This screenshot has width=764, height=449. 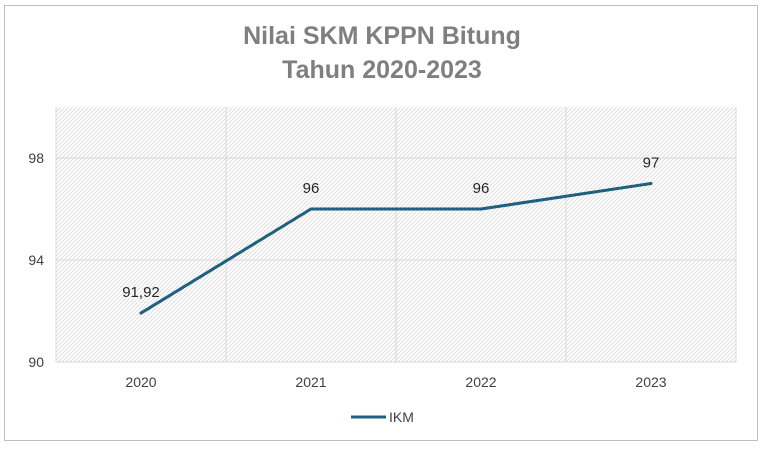 What do you see at coordinates (480, 382) in the screenshot?
I see `x-tick-label: 2022` at bounding box center [480, 382].